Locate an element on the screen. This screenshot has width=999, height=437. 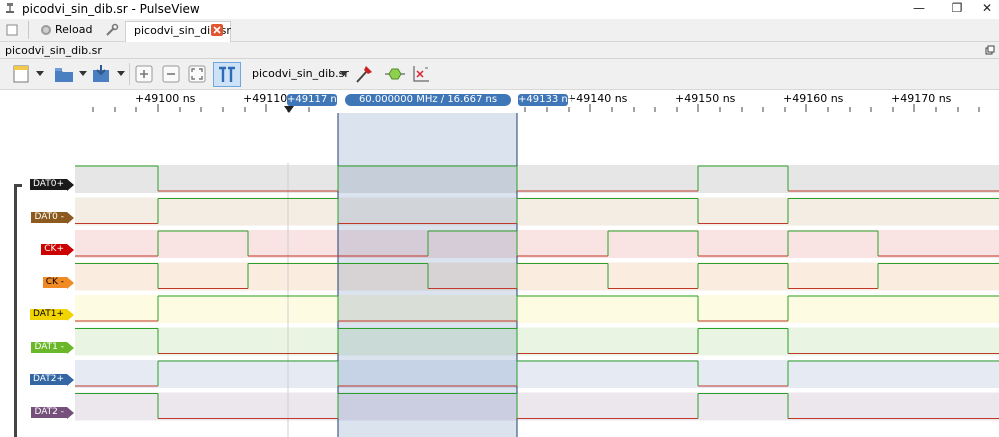
cursor-delta-label: 60.000000 MHz / 16.667 ns is located at coordinates (428, 100).